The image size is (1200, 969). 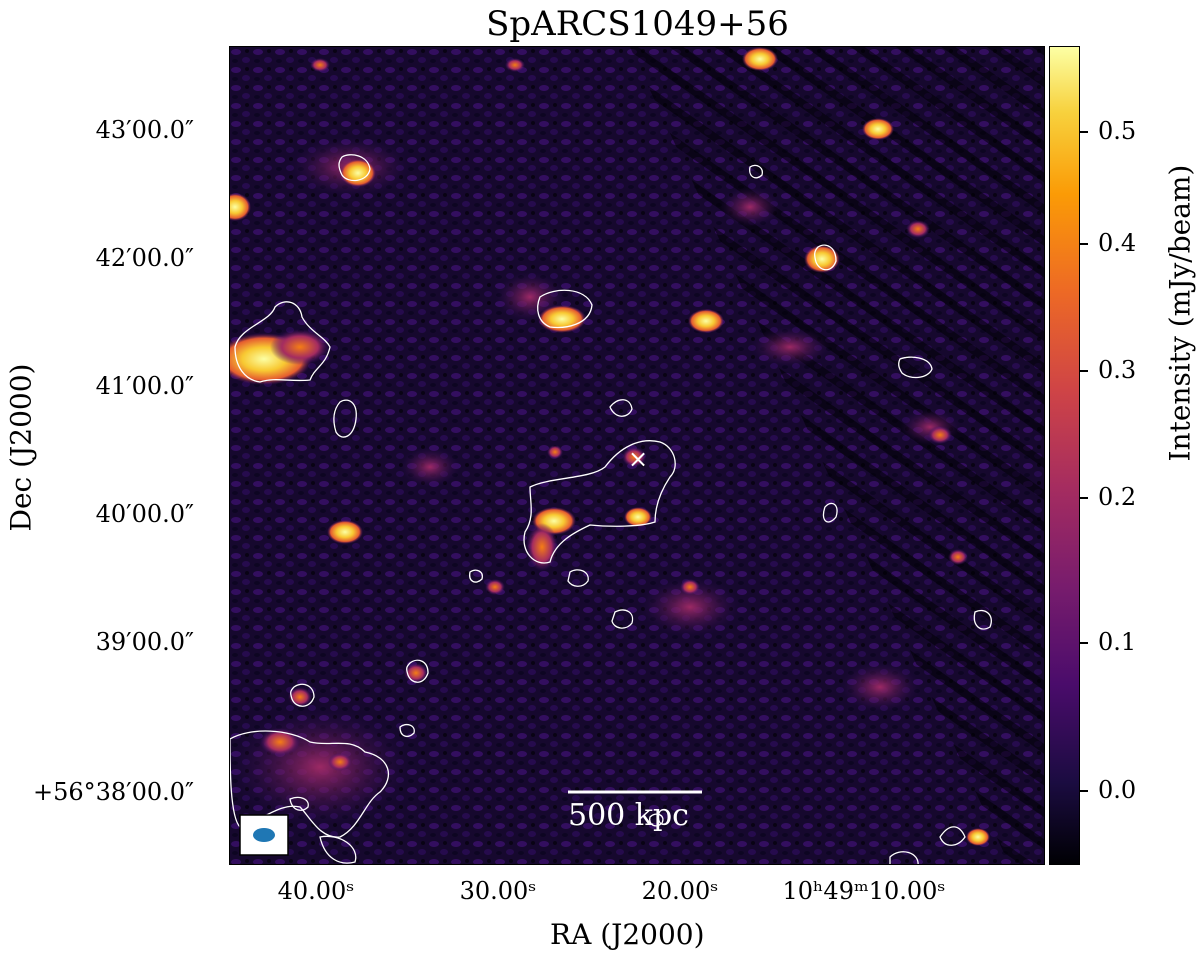 What do you see at coordinates (680, 891) in the screenshot?
I see `ra-tick-label: 20.00ˢ` at bounding box center [680, 891].